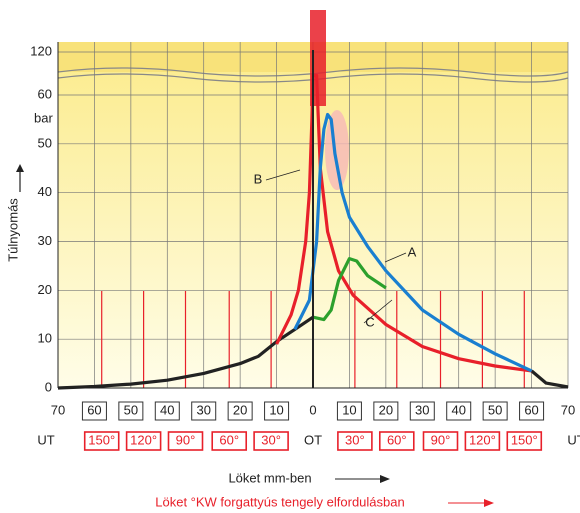 The height and width of the screenshot is (513, 580). What do you see at coordinates (45, 338) in the screenshot?
I see `y-tick-label: 10` at bounding box center [45, 338].